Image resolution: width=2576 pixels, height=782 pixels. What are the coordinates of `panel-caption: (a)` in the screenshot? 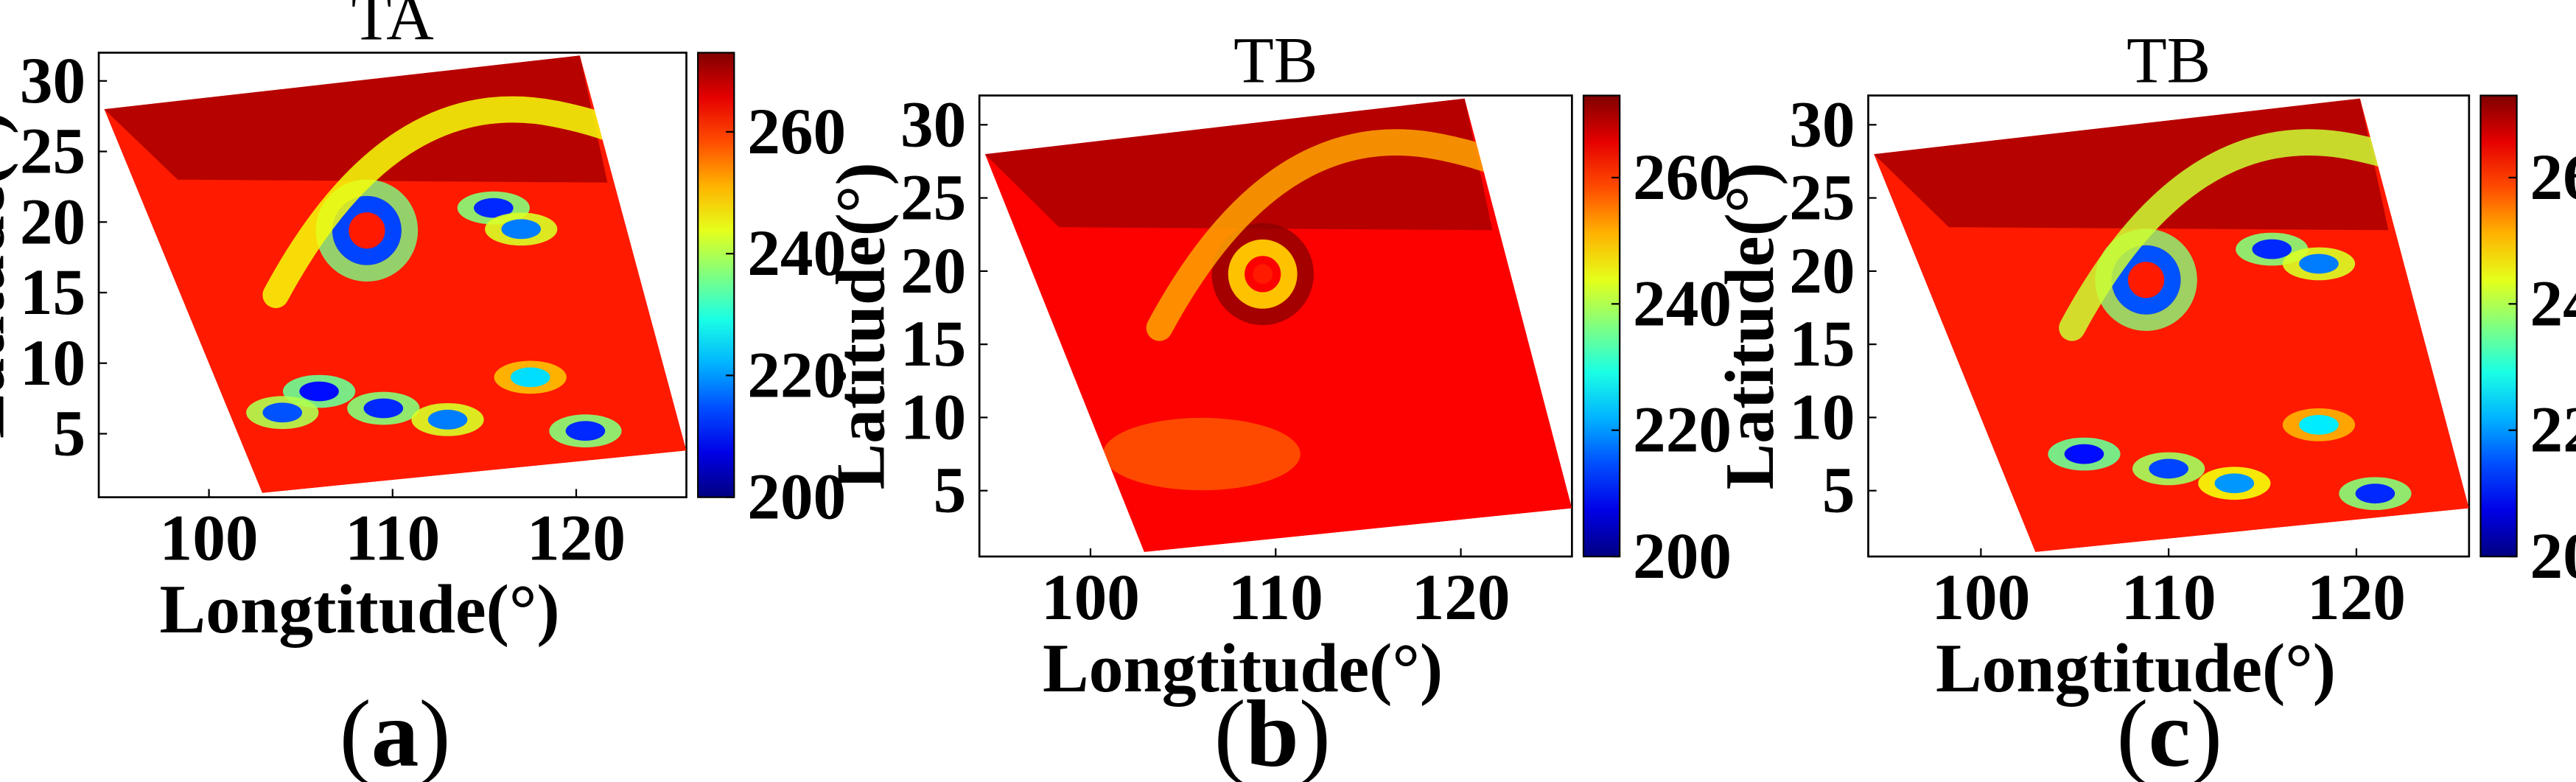 It's located at (395, 732).